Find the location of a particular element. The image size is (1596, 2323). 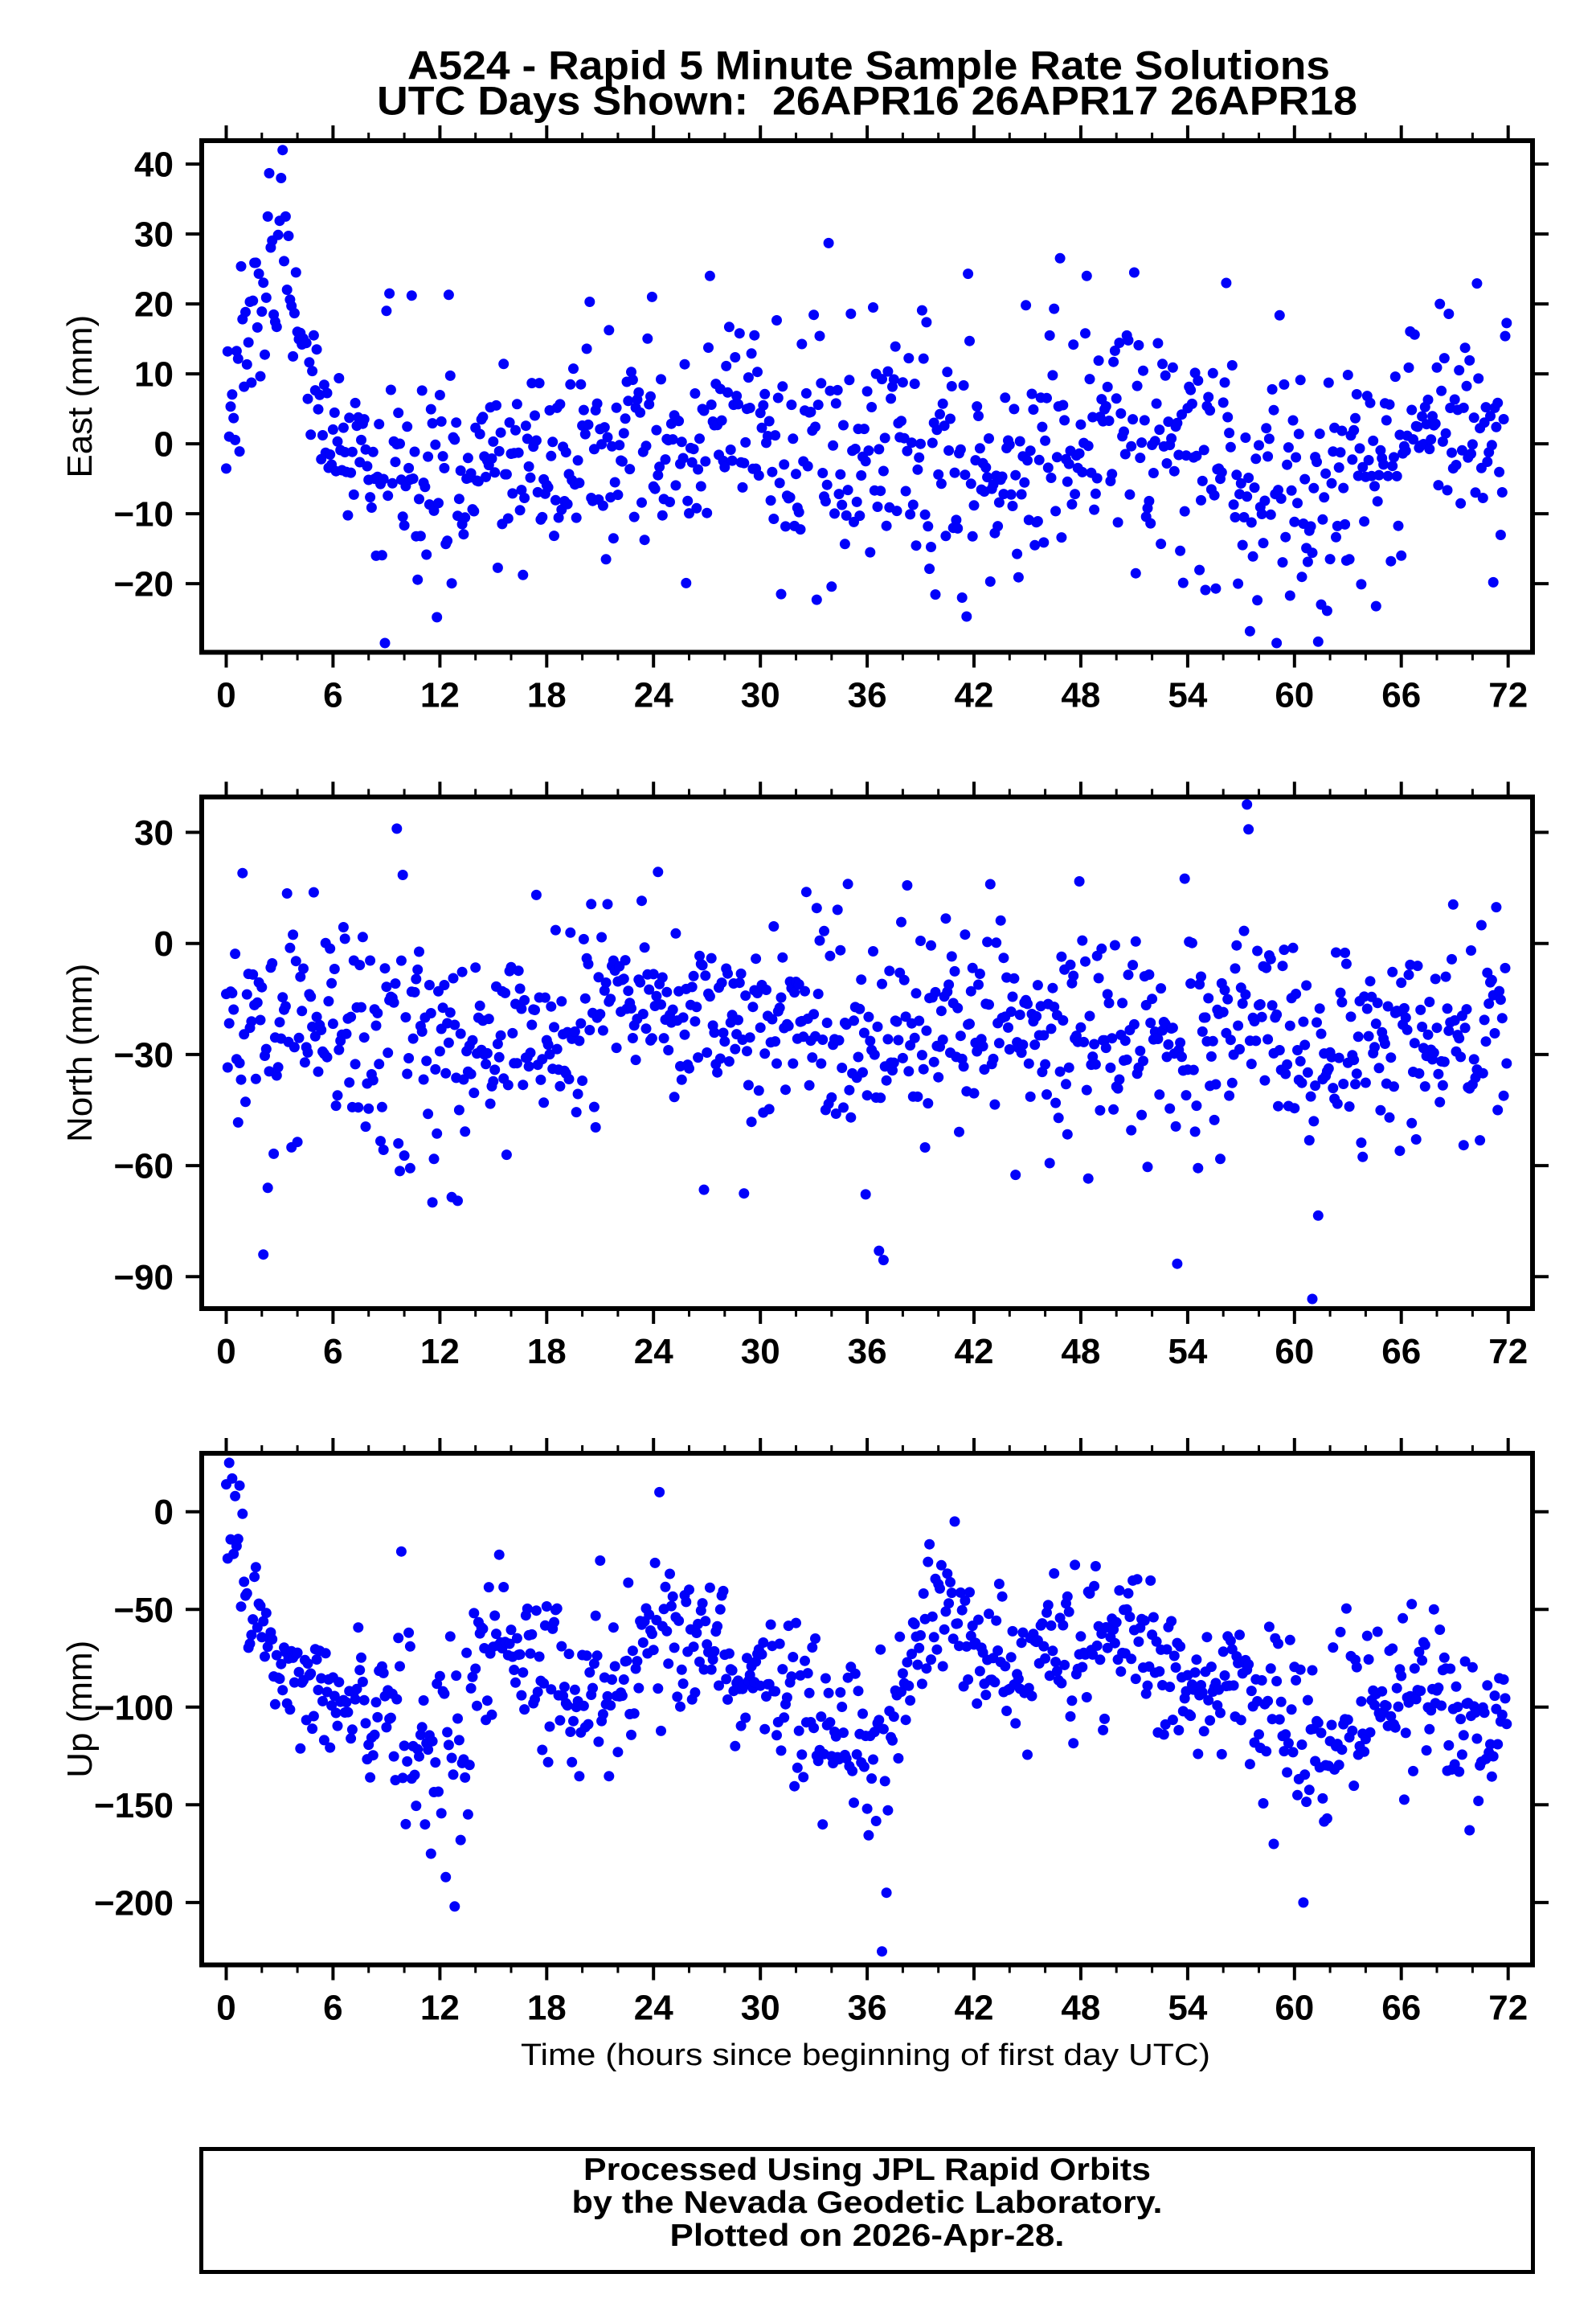

svg-text: −90 is located at coordinates (143, 1277).